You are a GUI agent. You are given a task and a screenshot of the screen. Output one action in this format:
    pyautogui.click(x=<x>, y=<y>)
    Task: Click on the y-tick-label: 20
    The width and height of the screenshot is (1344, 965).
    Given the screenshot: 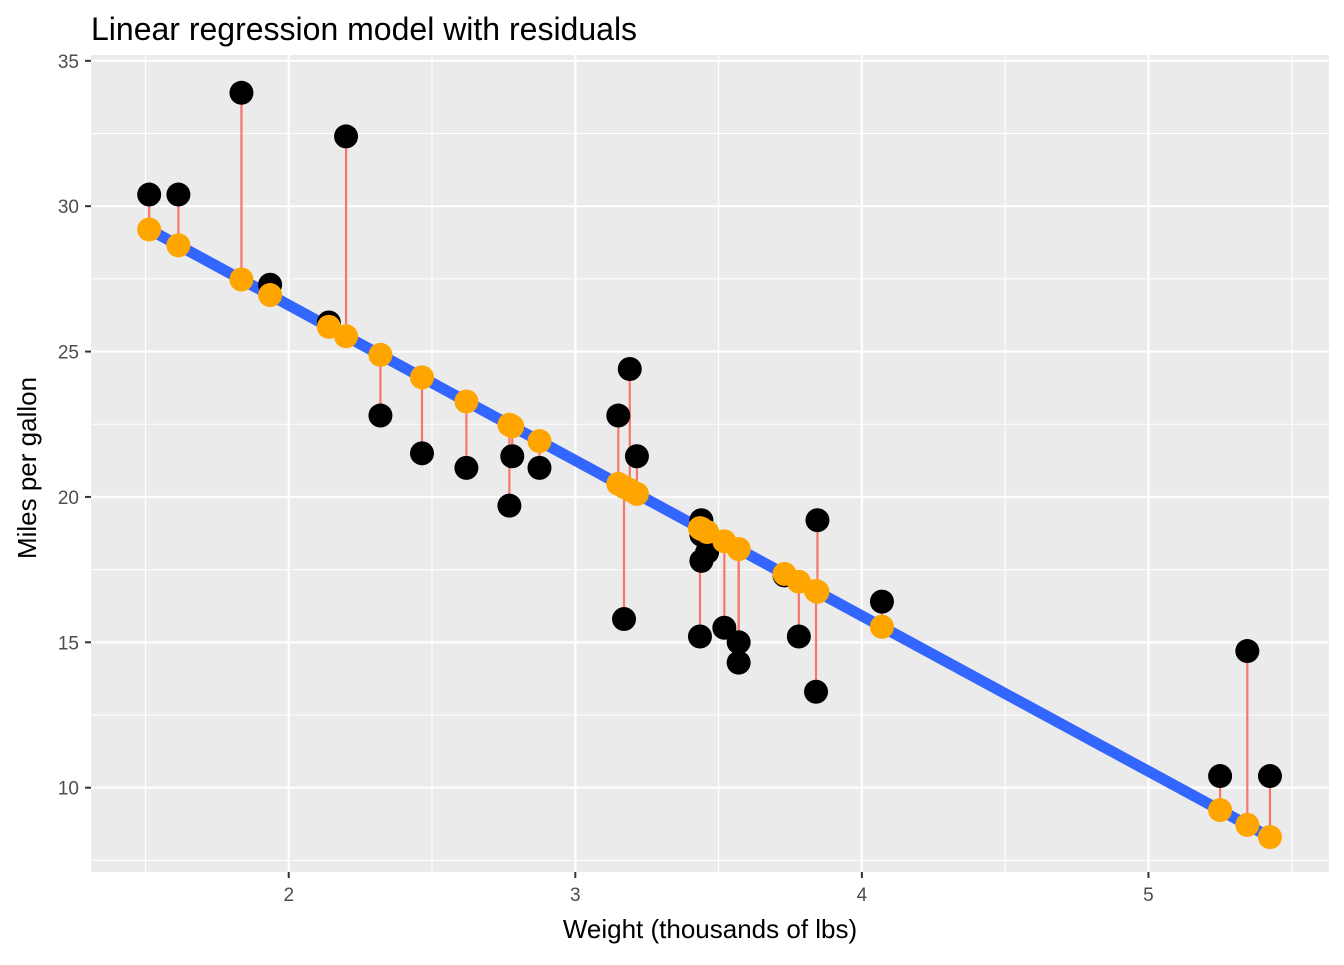 What is the action you would take?
    pyautogui.click(x=68, y=498)
    